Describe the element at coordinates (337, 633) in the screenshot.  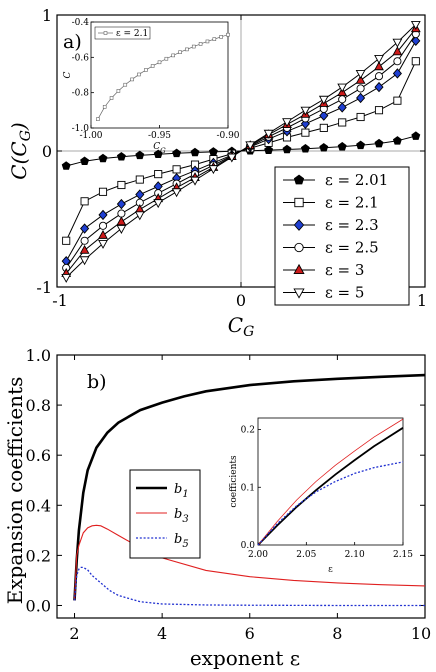
I see `x-tick-label-b: 8` at that location.